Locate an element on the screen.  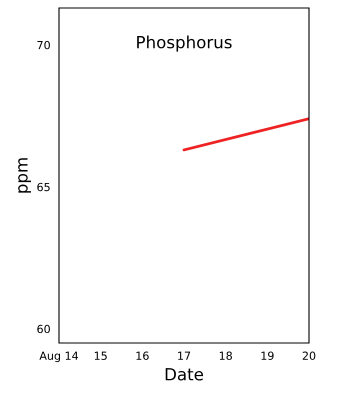
x-axis-title: Date is located at coordinates (185, 374).